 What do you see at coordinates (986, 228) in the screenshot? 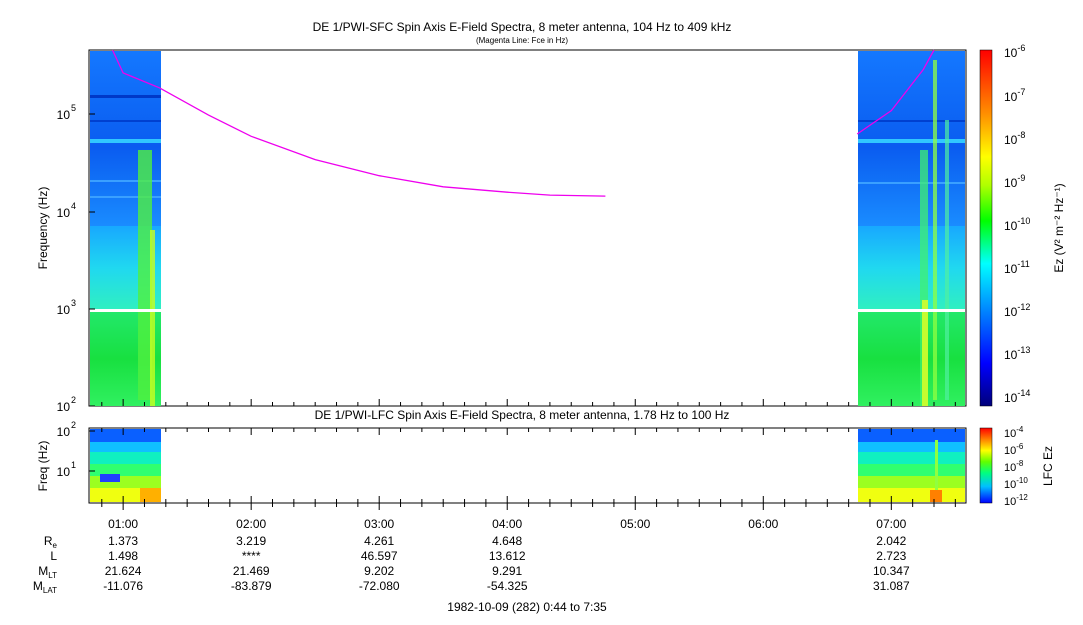
I see `top-colorbar` at bounding box center [986, 228].